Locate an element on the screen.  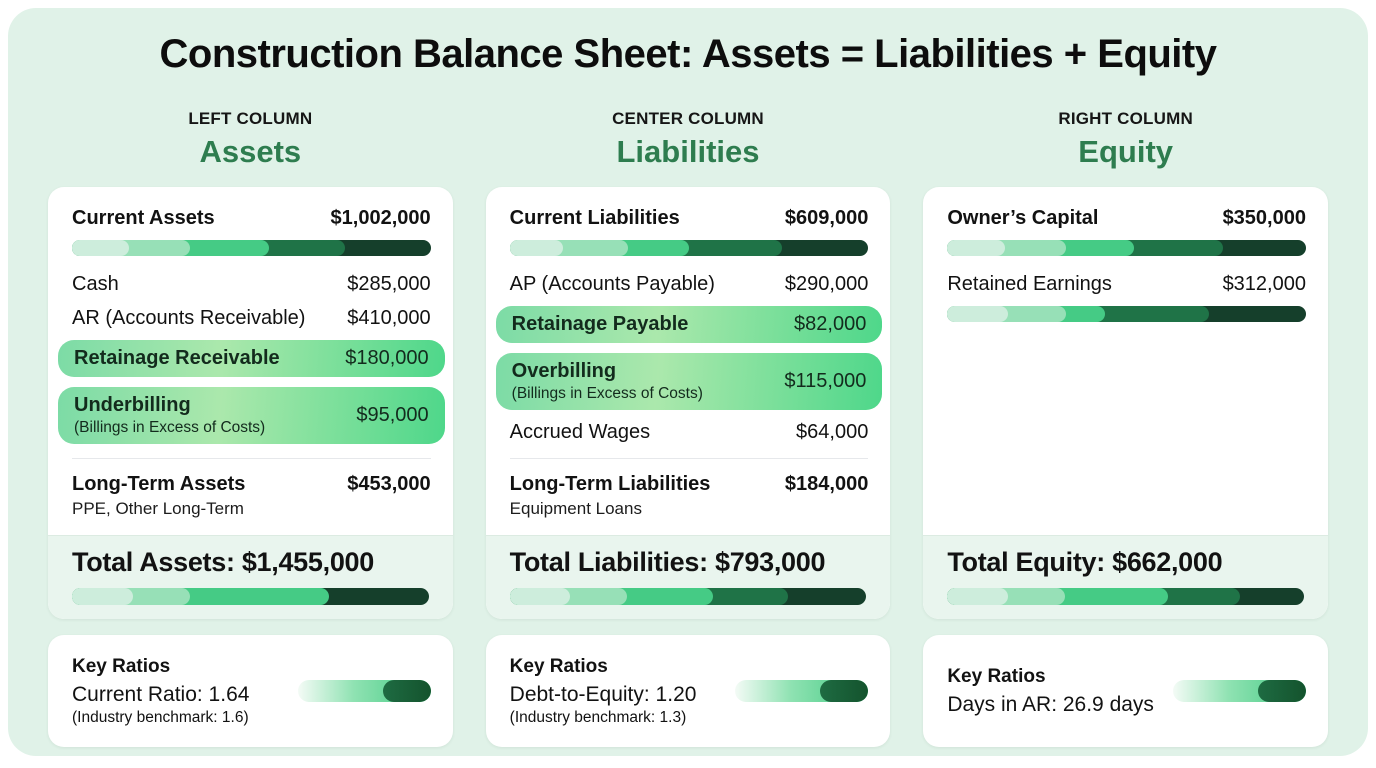
row-value: $290,000 is located at coordinates (826, 284).